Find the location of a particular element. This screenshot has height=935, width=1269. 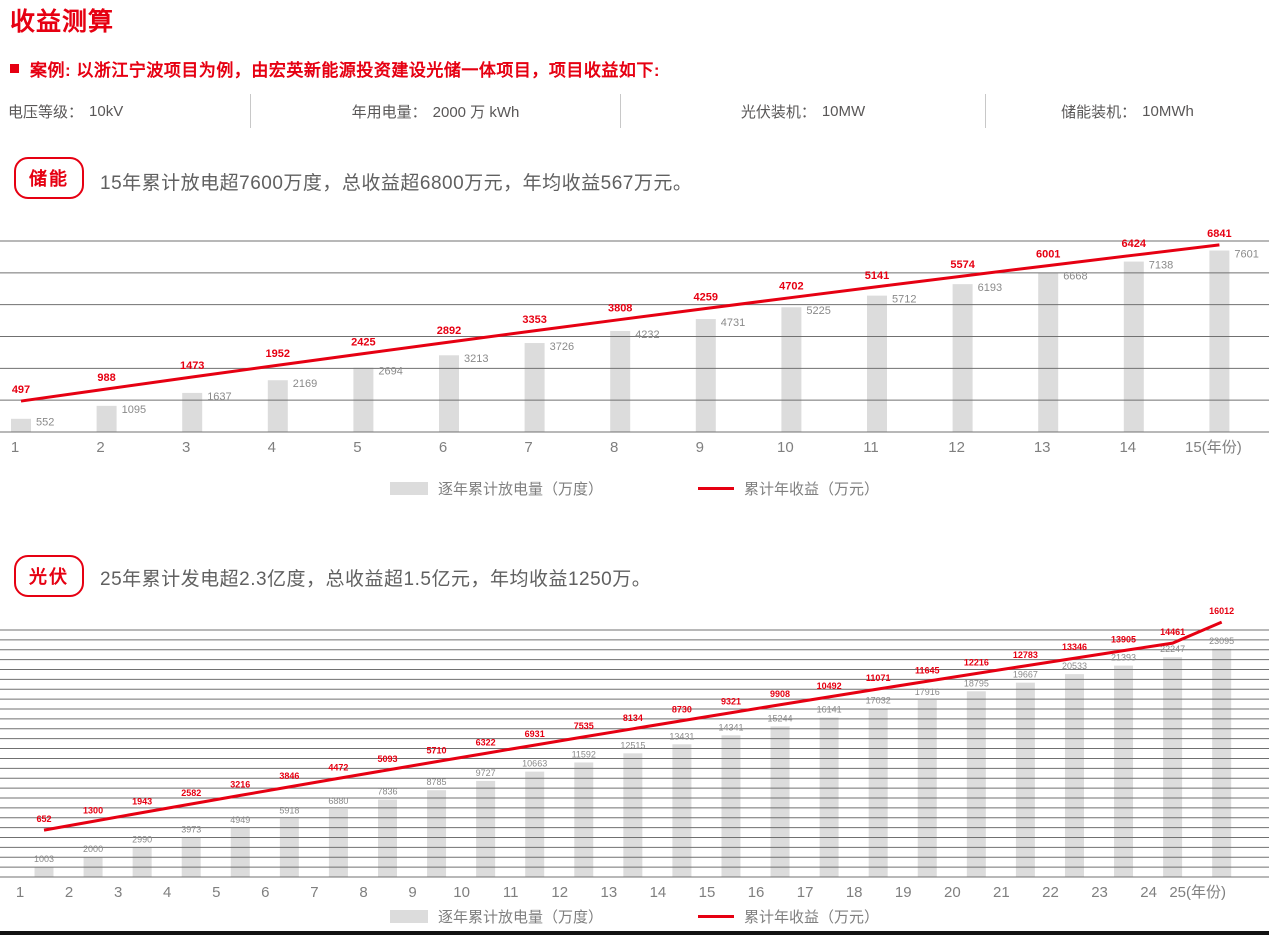

bar-value-label: 1637 is located at coordinates (219, 397).